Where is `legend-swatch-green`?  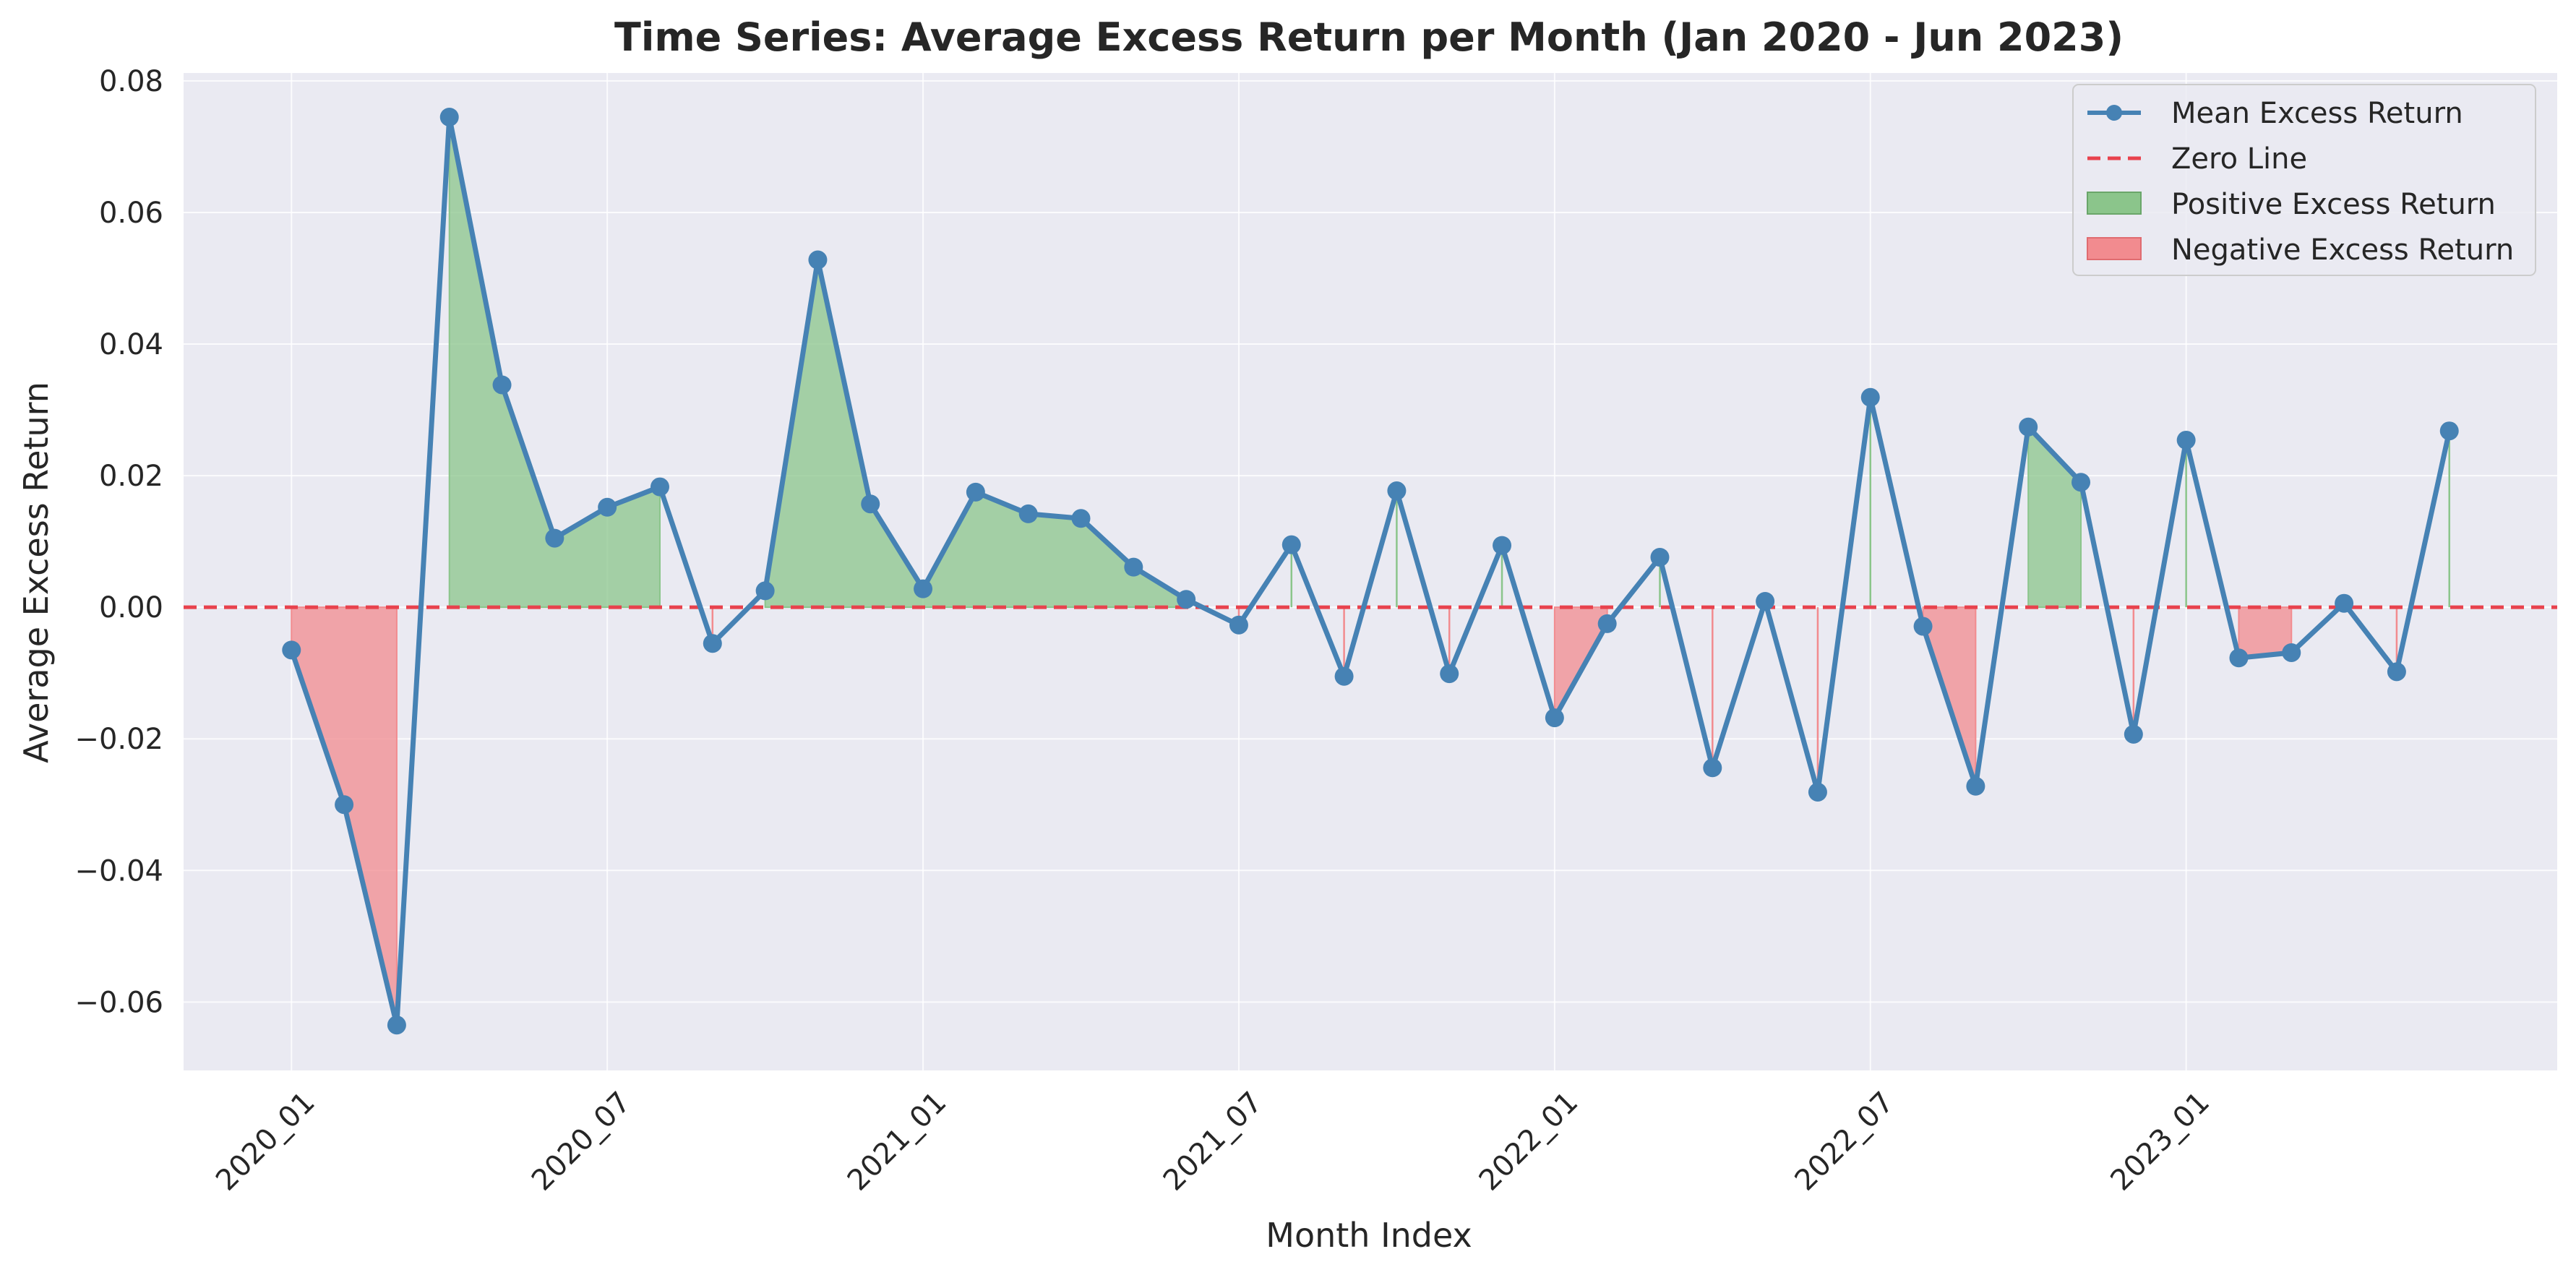
legend-swatch-green is located at coordinates (2114, 203).